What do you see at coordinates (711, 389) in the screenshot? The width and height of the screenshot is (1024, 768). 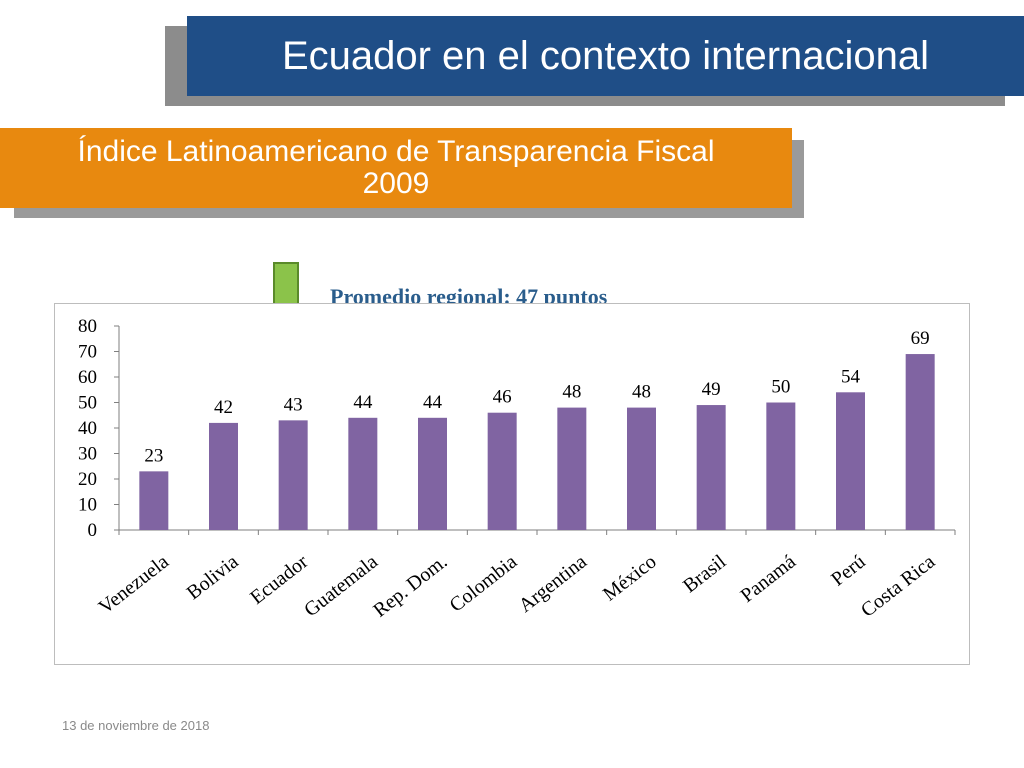 I see `data-label: 49` at bounding box center [711, 389].